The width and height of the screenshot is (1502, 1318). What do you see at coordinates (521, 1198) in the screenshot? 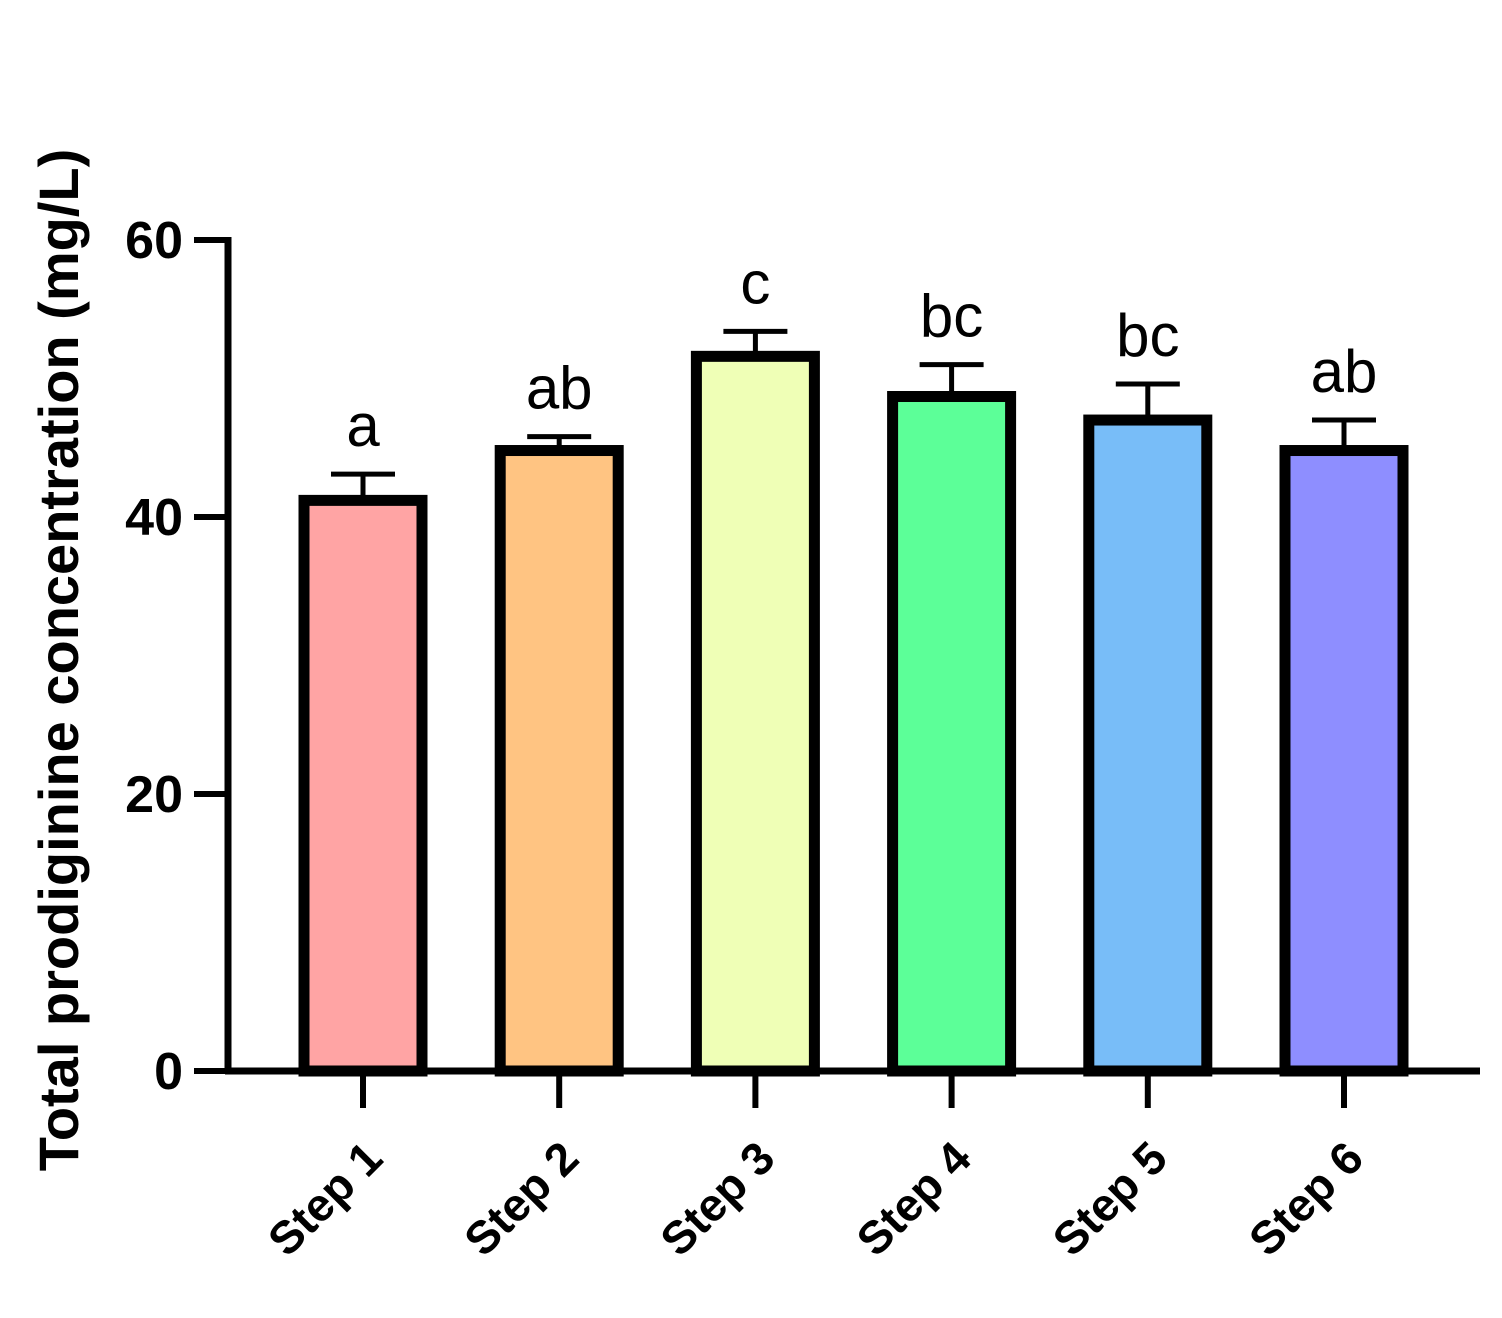
I see `x-tick-label: Step 2` at bounding box center [521, 1198].